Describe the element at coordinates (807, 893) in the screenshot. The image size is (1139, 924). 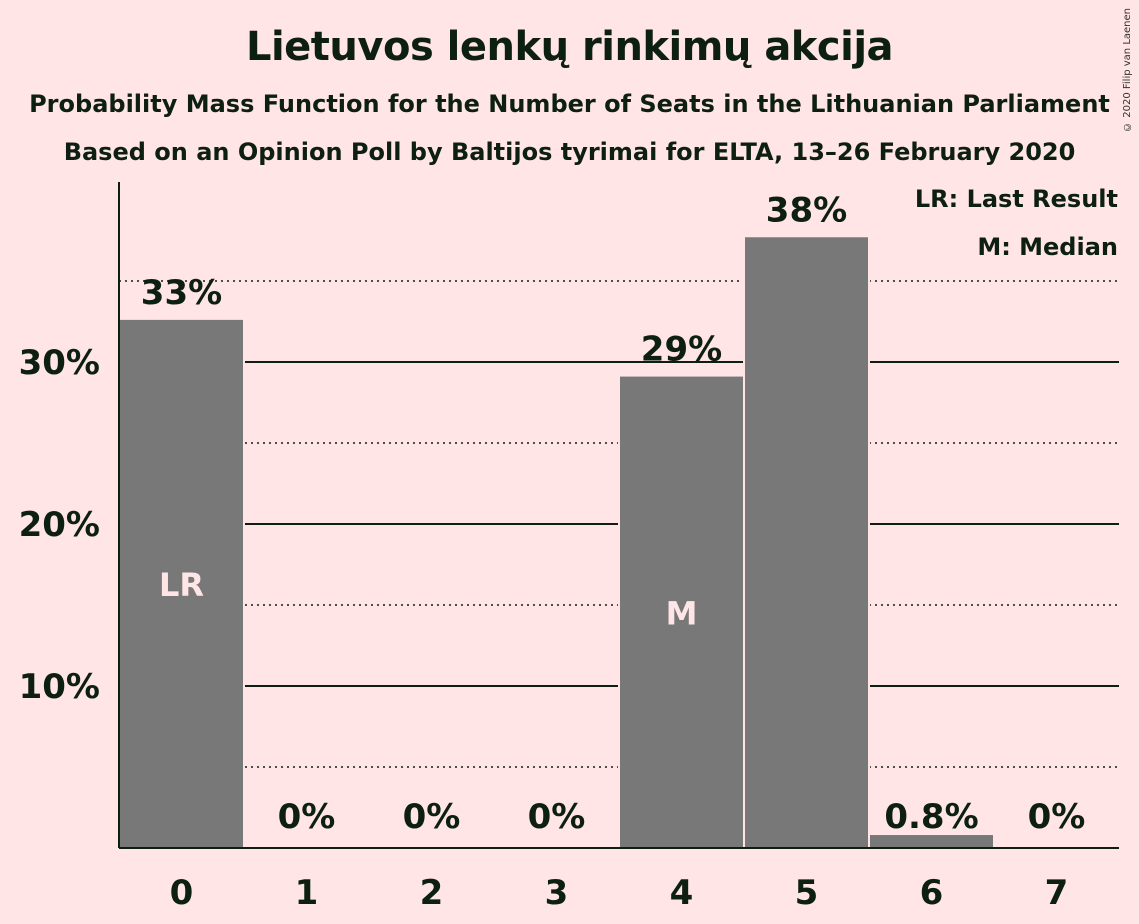
I see `x-tick-label: 5` at that location.